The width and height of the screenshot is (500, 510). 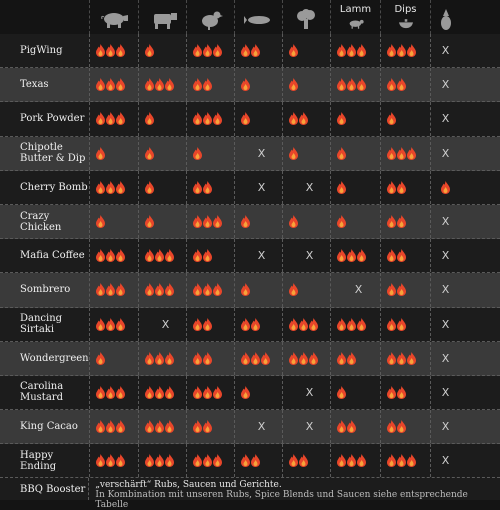 What do you see at coordinates (45, 427) in the screenshot?
I see `row-name: King Cacao` at bounding box center [45, 427].